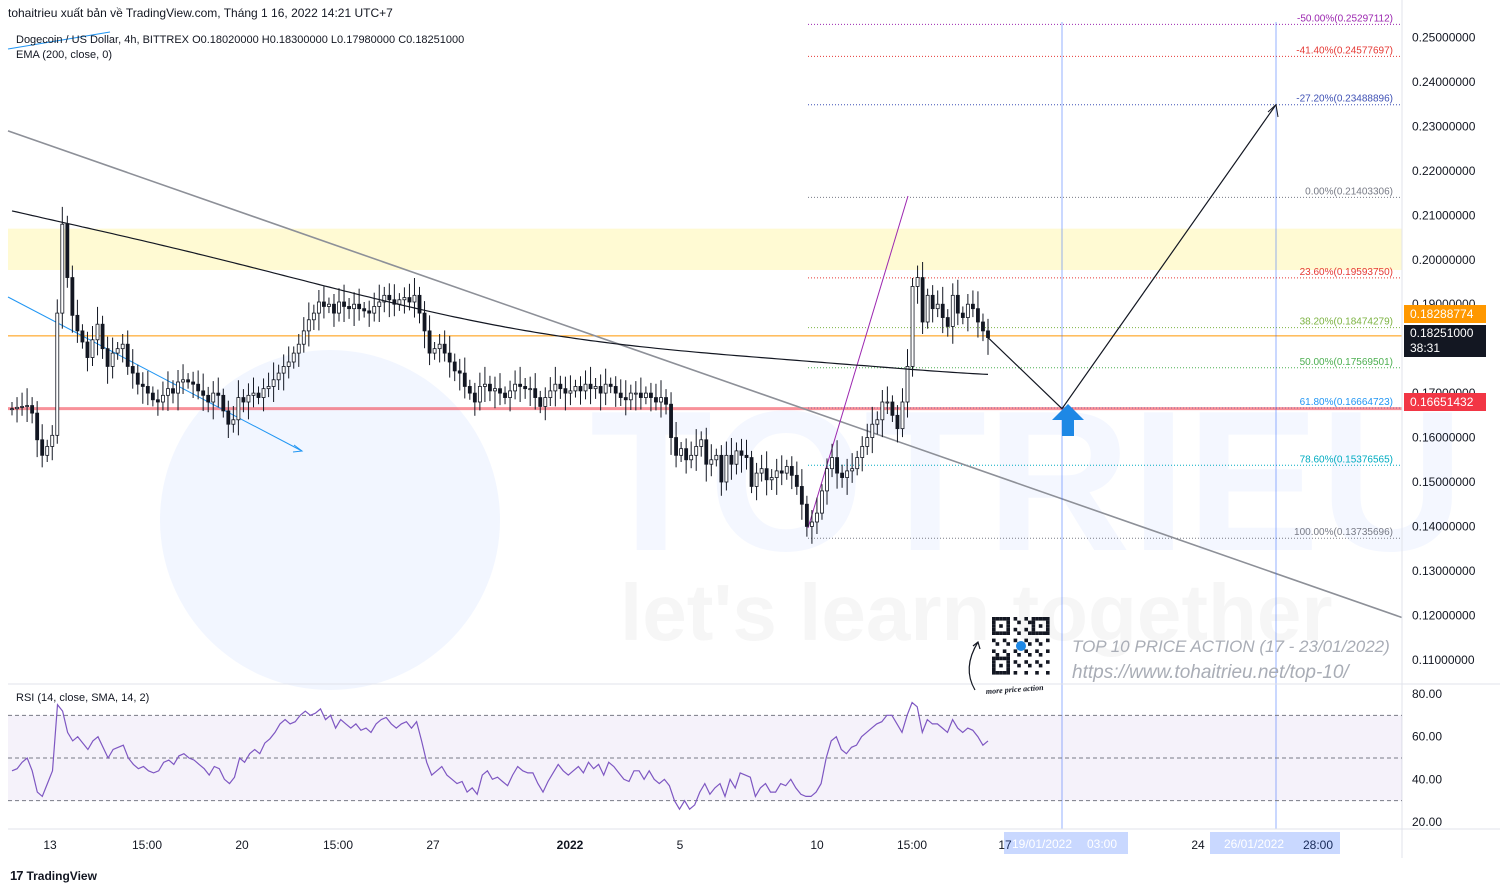  I want to click on fib-level-label: -50.00%(0.25297112), so click(1345, 18).